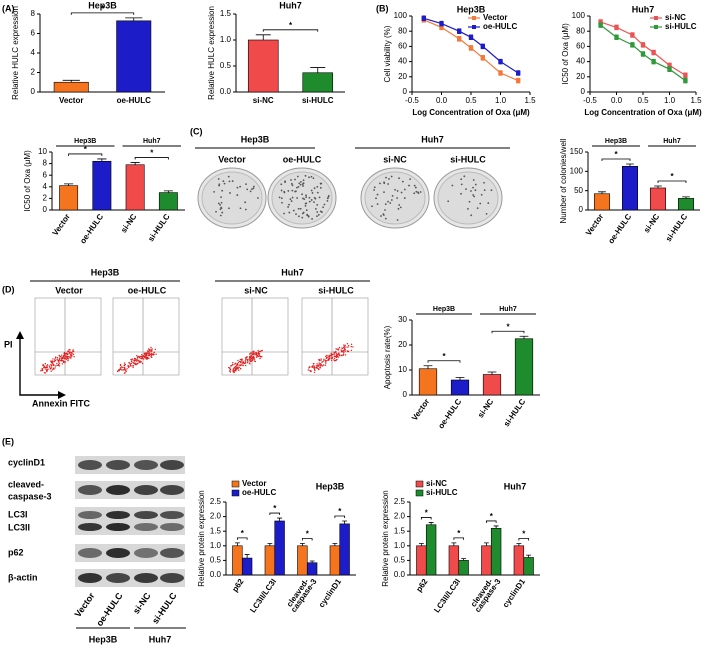  Describe the element at coordinates (590, 100) in the screenshot. I see `x-tick-label: -0.5` at that location.